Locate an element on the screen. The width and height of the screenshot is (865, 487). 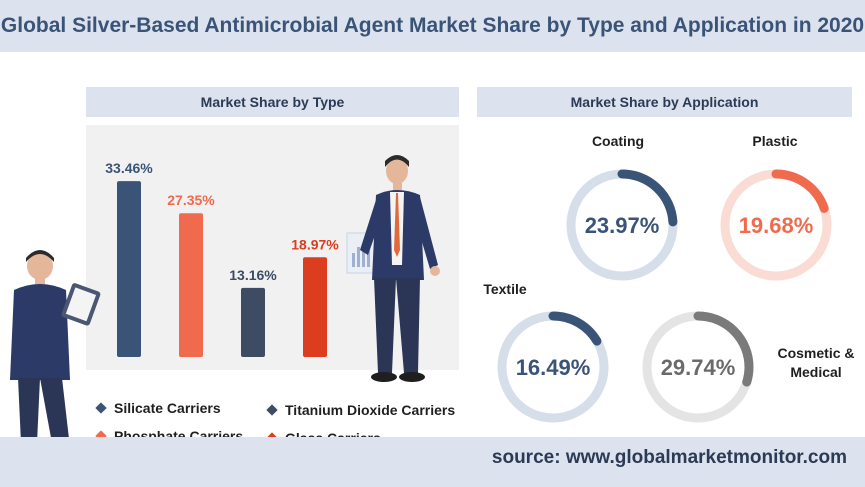
bar-value-label-phosphate: 27.35% is located at coordinates (191, 200).